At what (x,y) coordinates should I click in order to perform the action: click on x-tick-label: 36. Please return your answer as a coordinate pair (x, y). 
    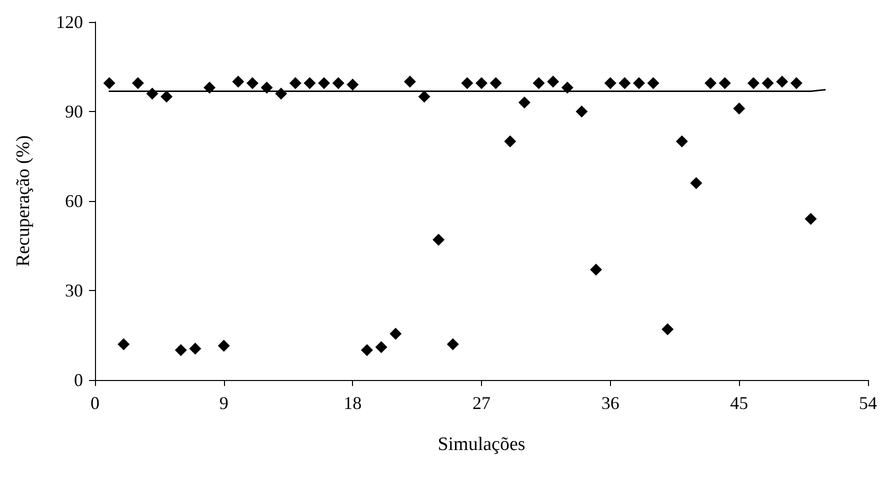
    Looking at the image, I should click on (610, 403).